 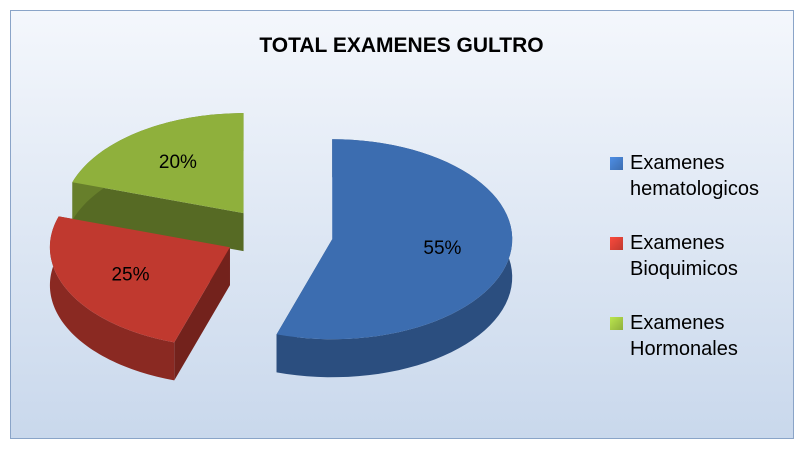 I want to click on chart-title: TOTAL EXAMENES GULTRO, so click(x=401, y=45).